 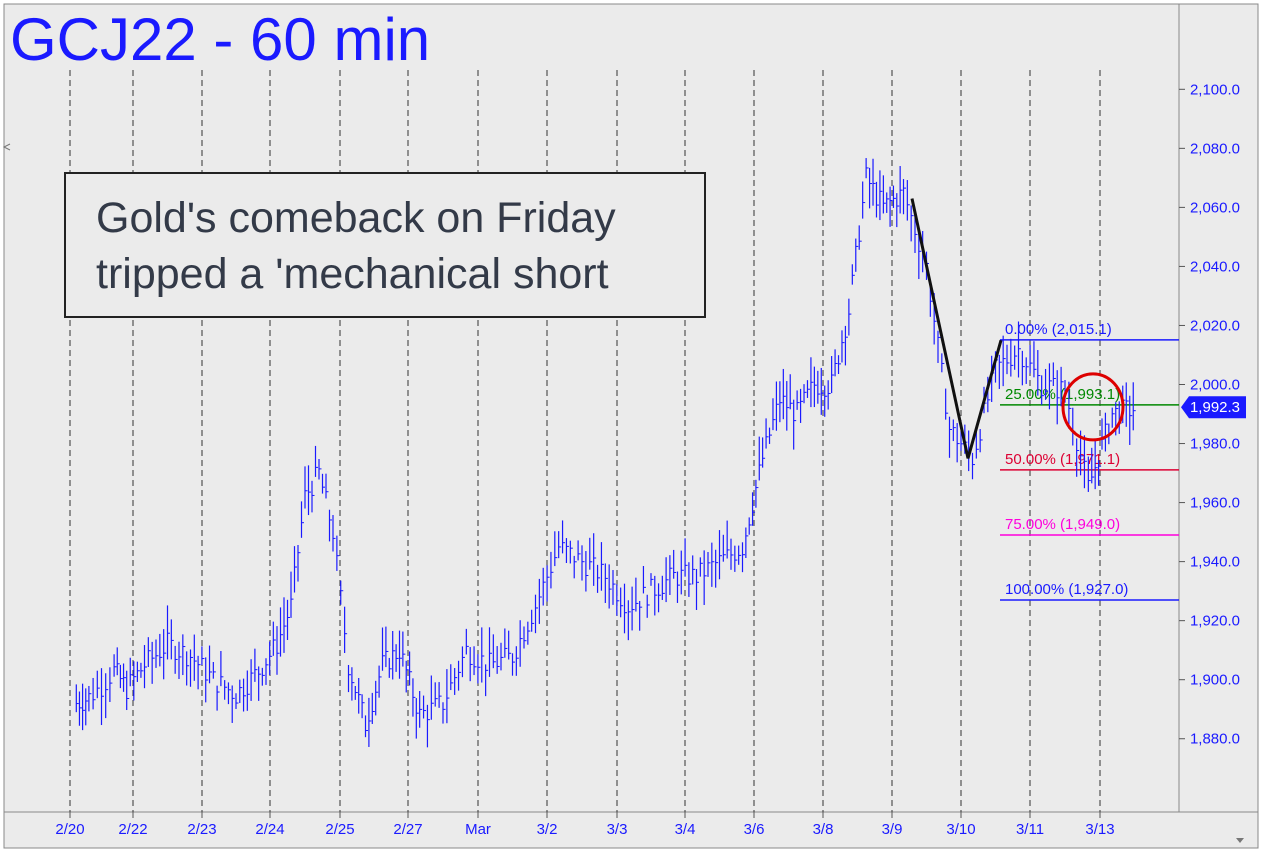 I want to click on x-tick-label: 3/9, so click(x=892, y=829).